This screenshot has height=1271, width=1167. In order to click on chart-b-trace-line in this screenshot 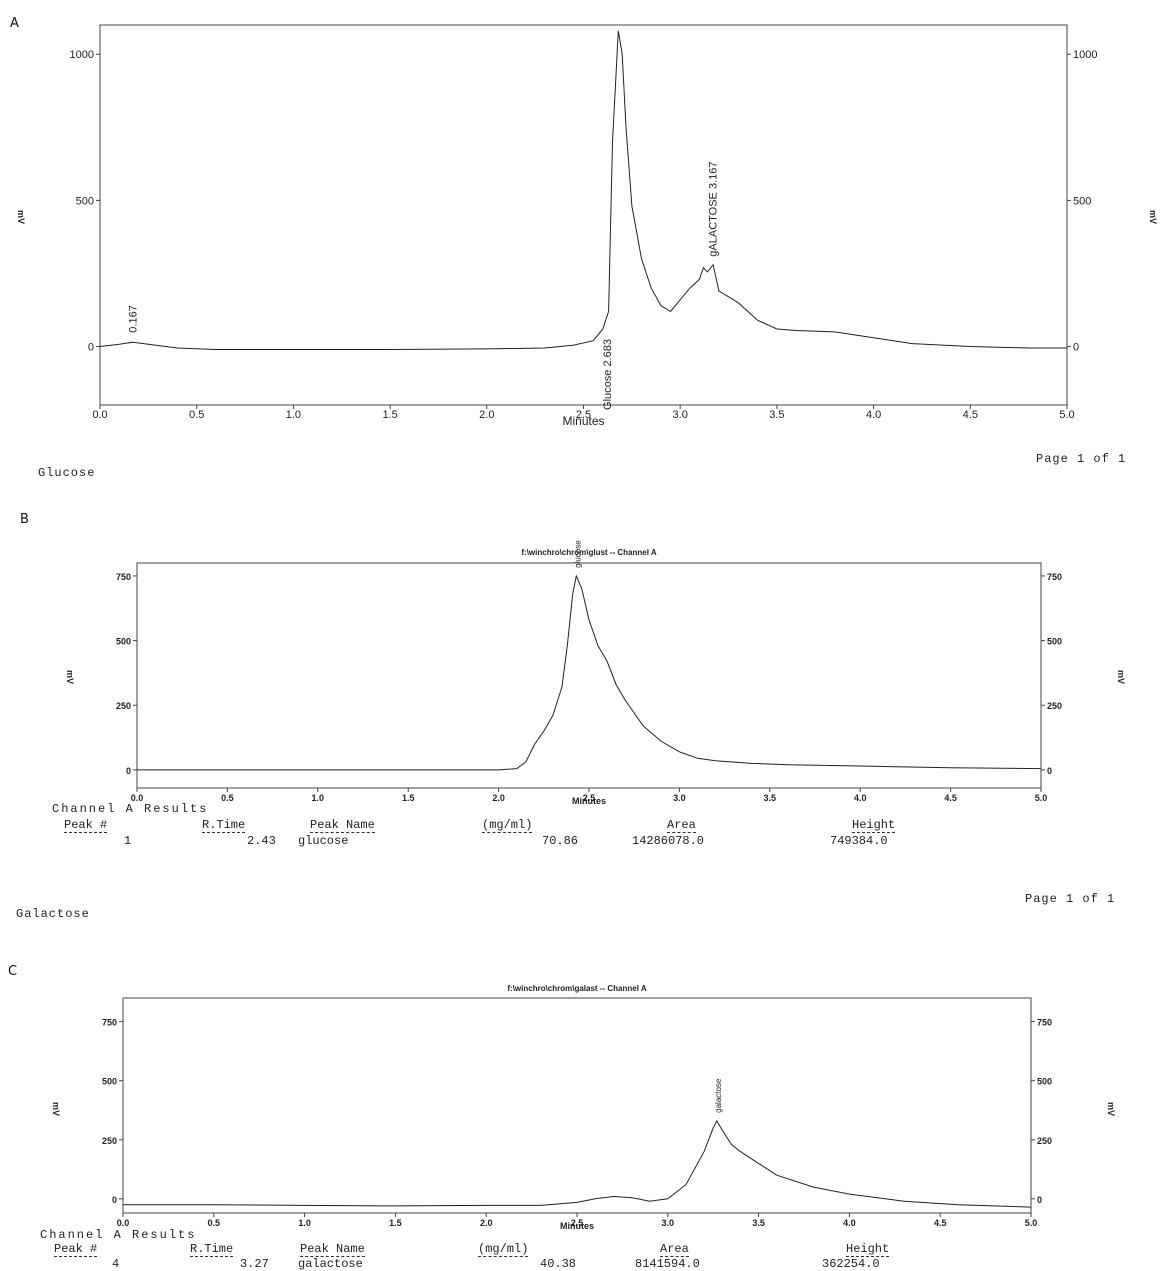, I will do `click(589, 672)`.